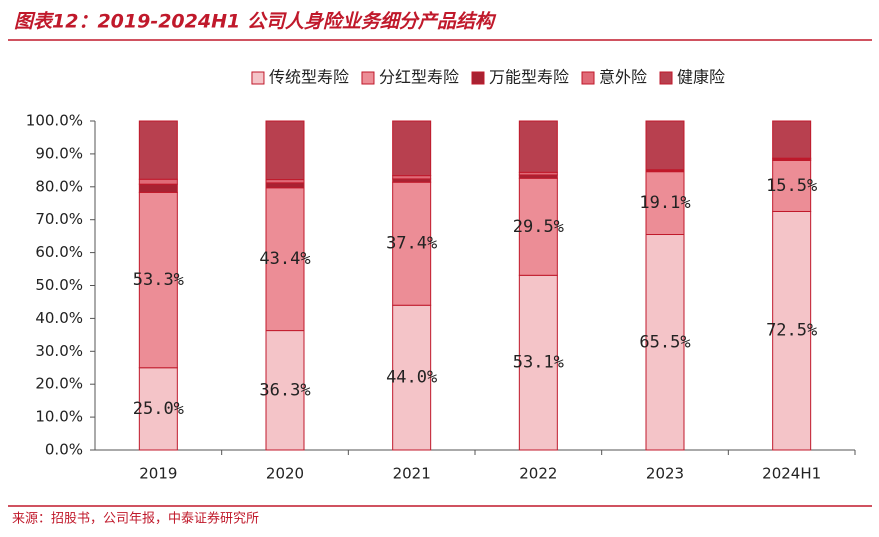 Image resolution: width=879 pixels, height=537 pixels. Describe the element at coordinates (791, 474) in the screenshot. I see `x-tick-label: 2024H1` at that location.